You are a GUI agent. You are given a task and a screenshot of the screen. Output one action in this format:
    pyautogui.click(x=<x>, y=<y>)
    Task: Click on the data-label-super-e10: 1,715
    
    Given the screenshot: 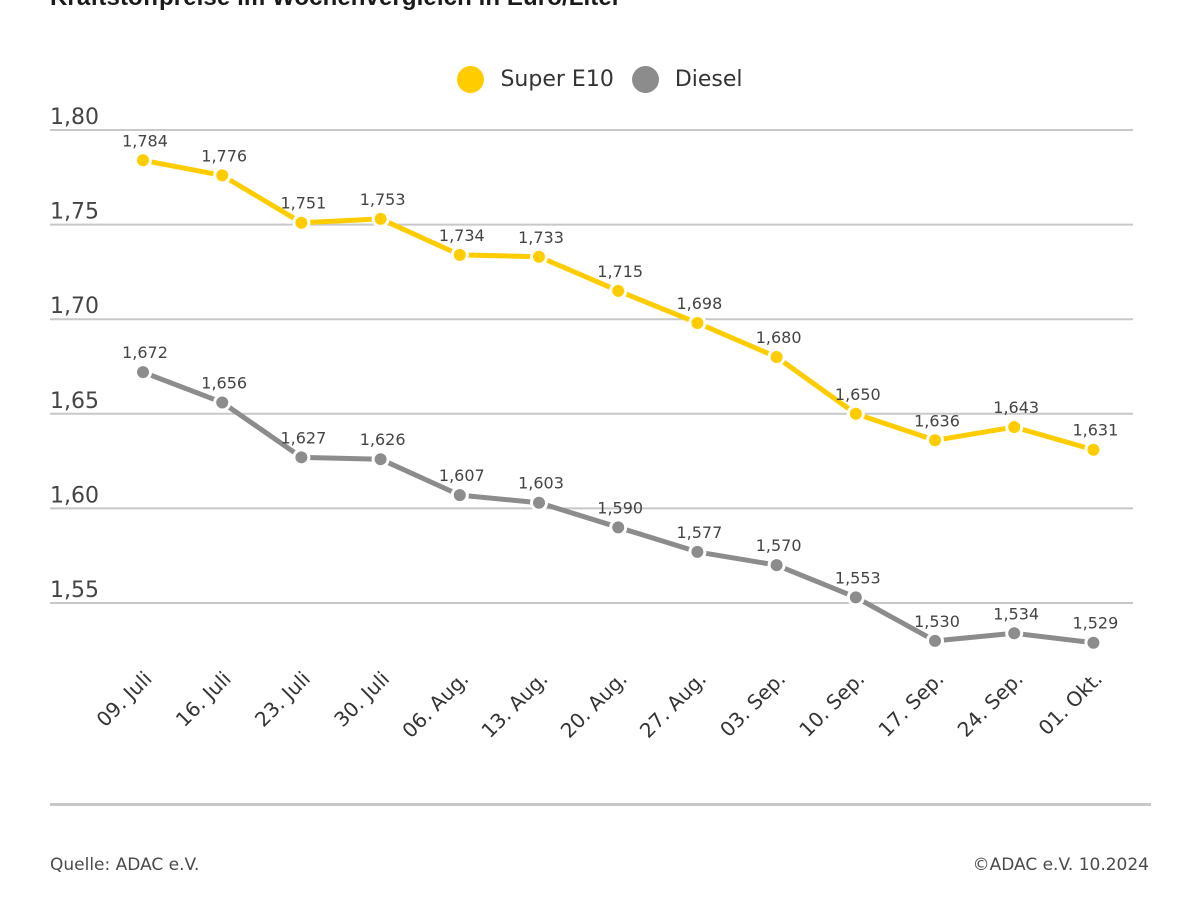 What is the action you would take?
    pyautogui.click(x=620, y=271)
    